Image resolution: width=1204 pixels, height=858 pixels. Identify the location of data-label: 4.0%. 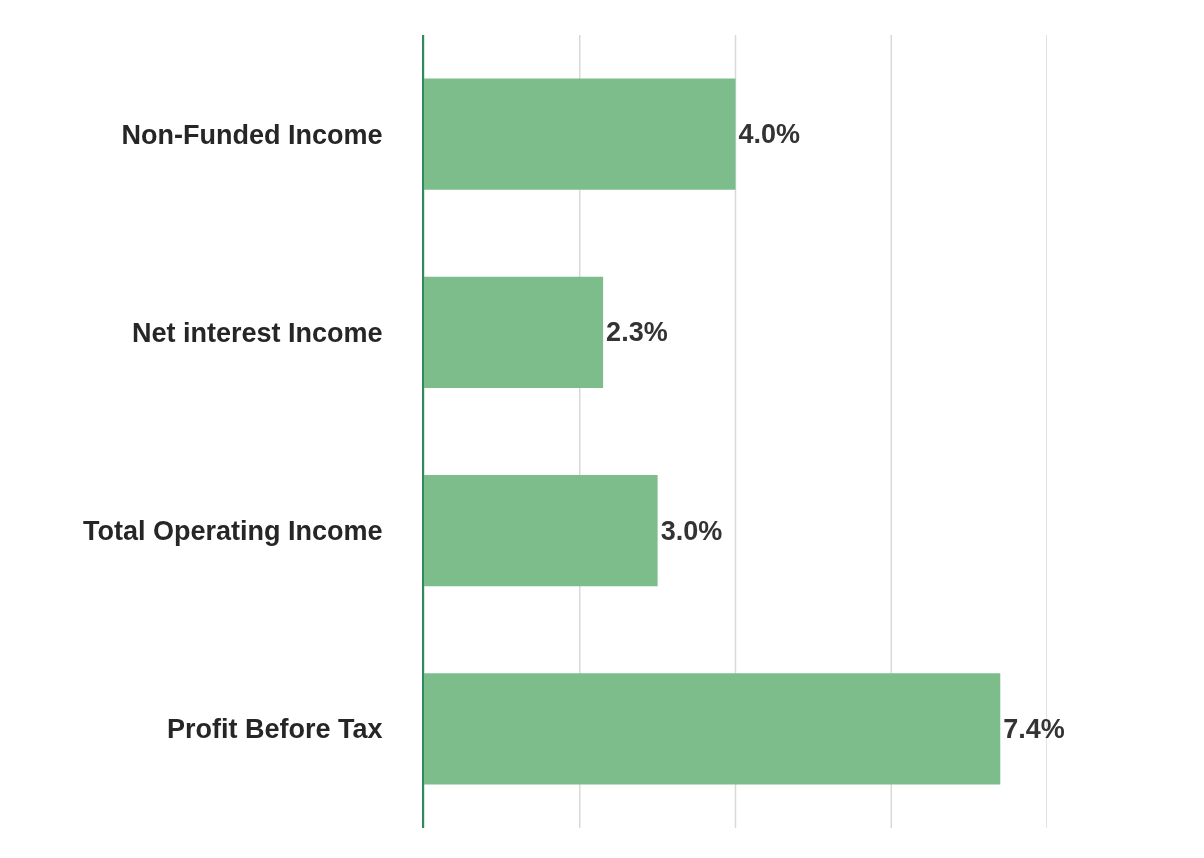
(769, 134).